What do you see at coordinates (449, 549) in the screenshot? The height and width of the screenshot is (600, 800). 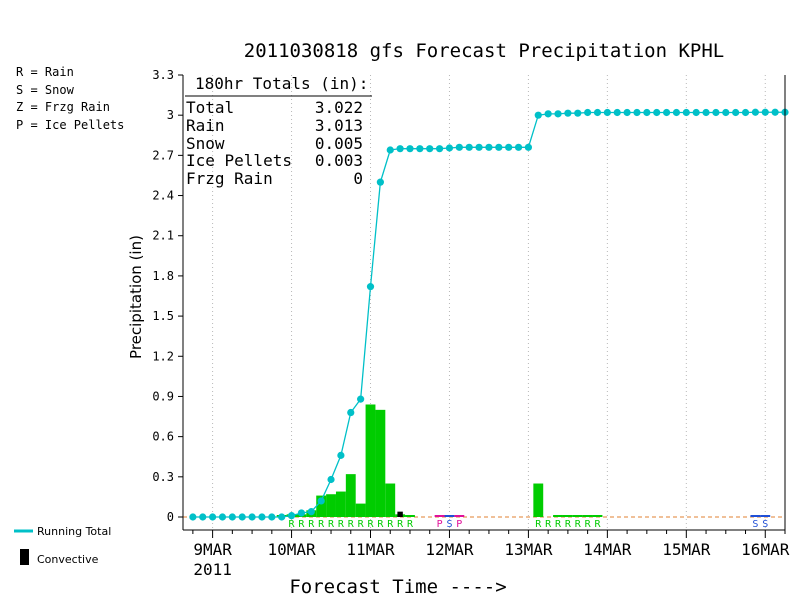 I see `x-tick-label: 12MAR` at bounding box center [449, 549].